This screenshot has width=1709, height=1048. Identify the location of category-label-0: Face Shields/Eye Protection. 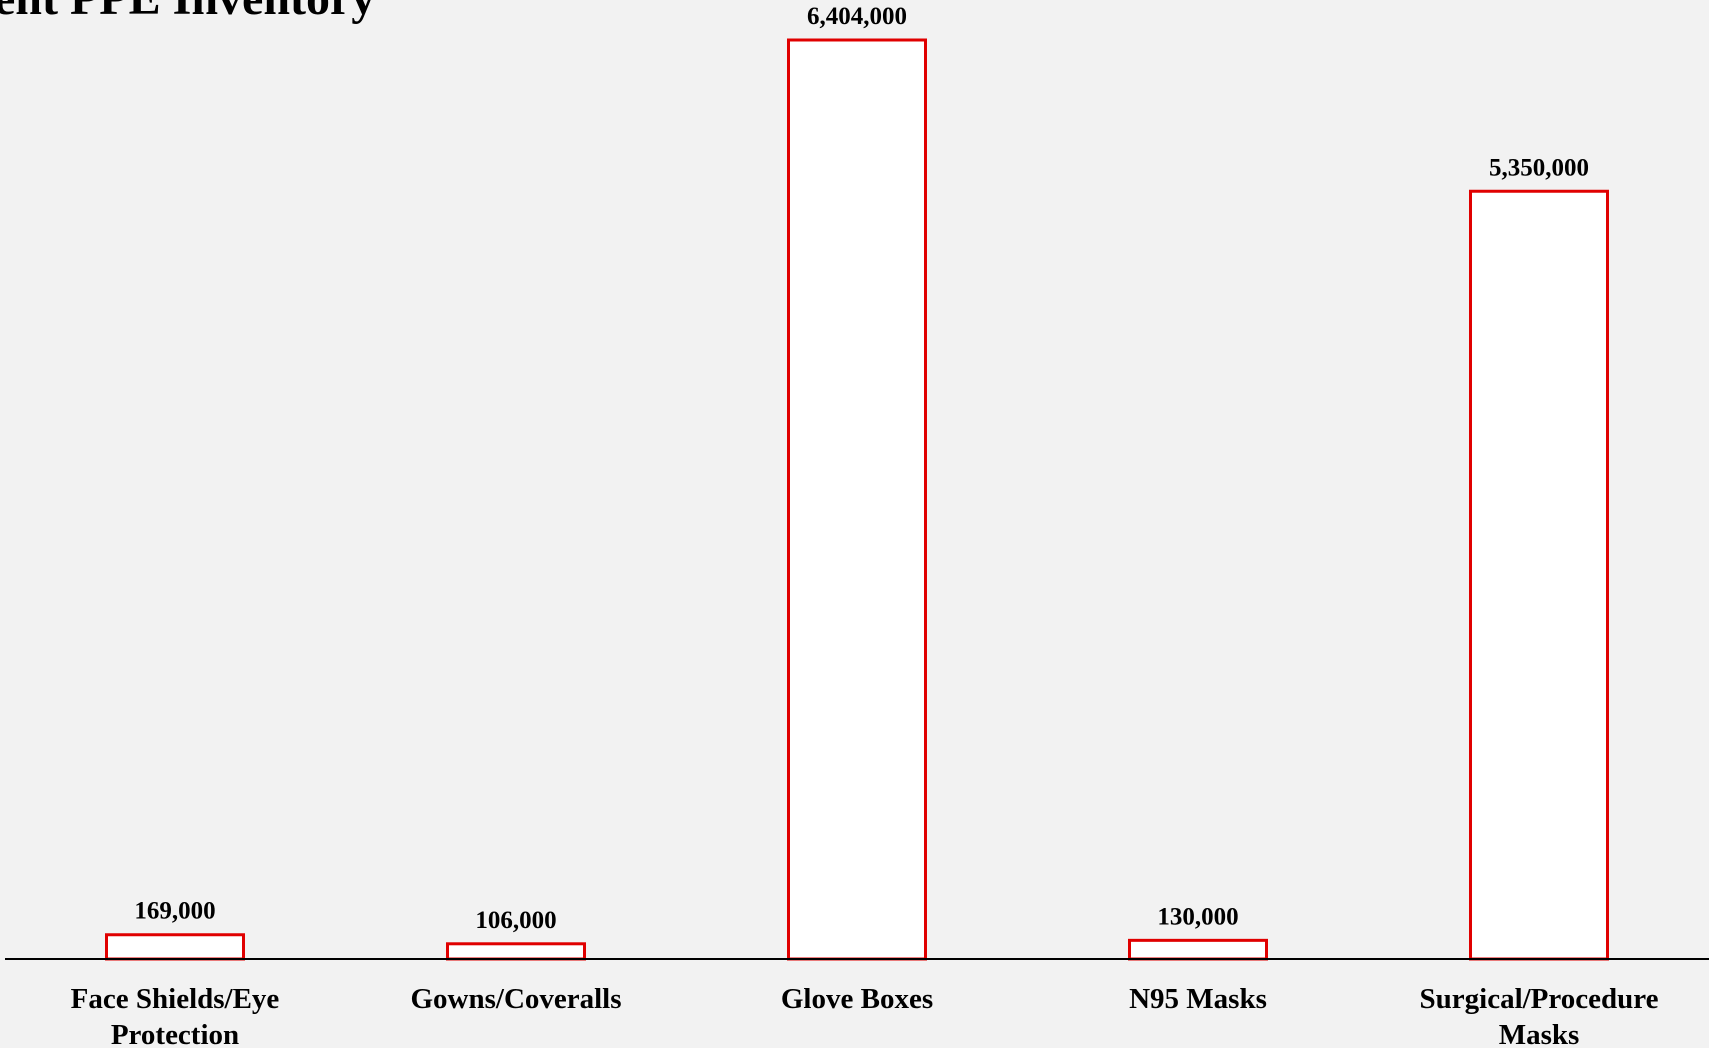
(175, 1015).